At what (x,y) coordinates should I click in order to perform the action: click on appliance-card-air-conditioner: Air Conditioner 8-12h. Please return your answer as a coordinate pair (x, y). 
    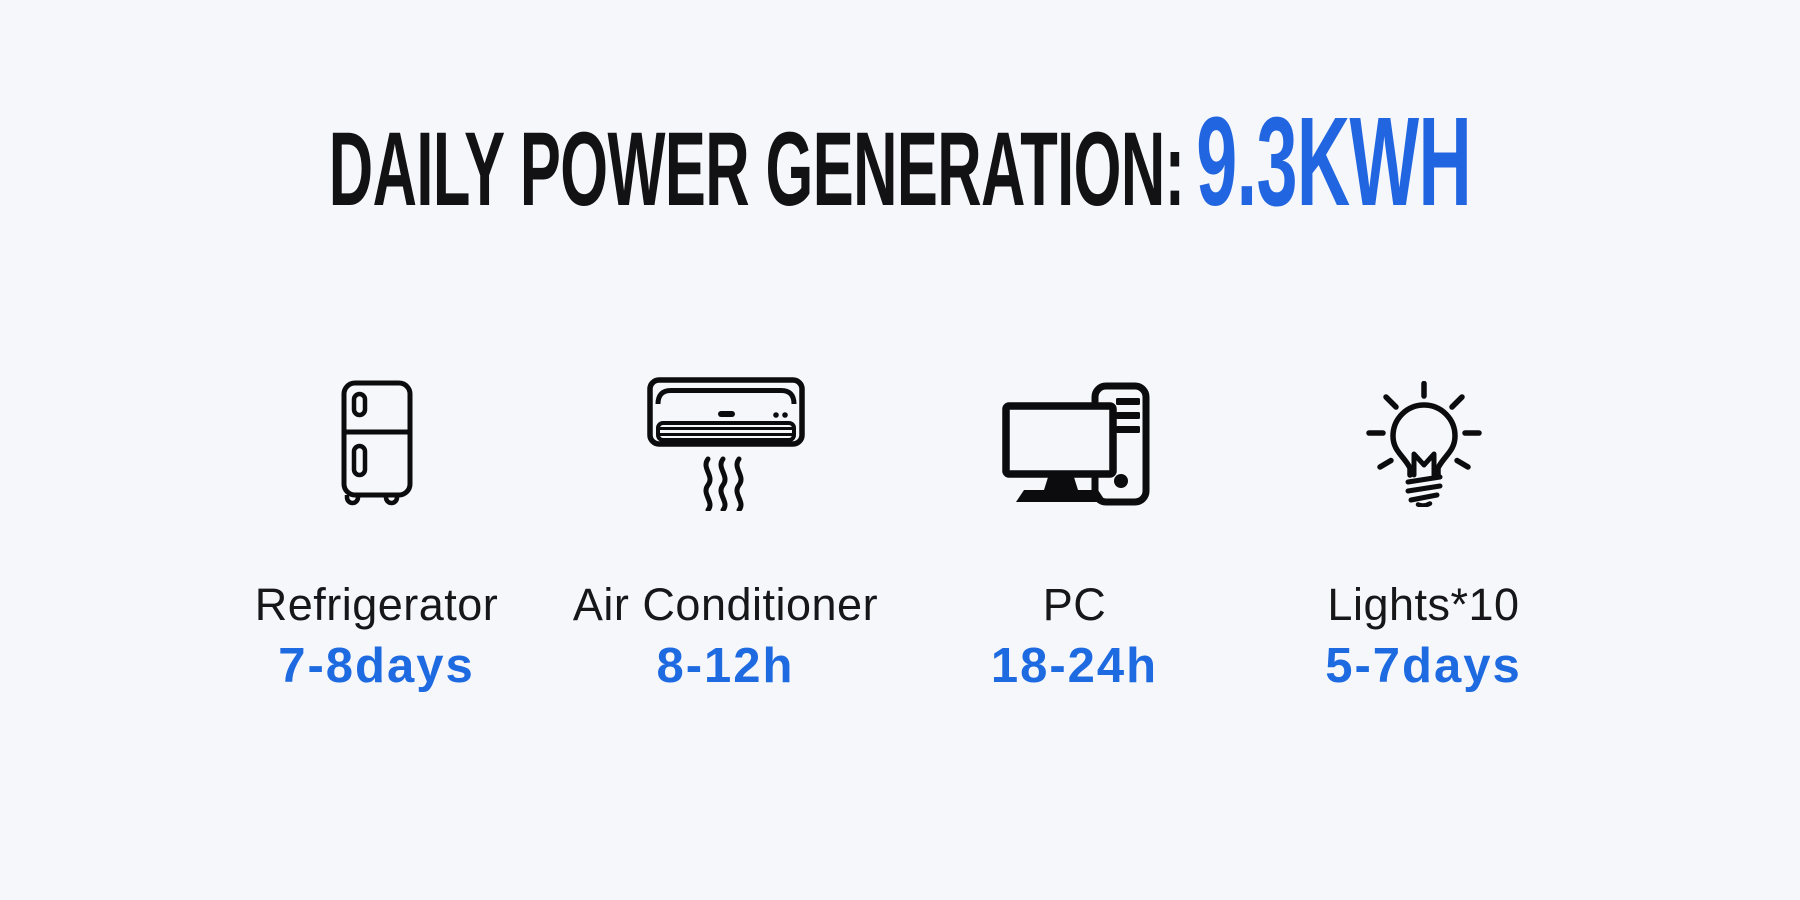
    Looking at the image, I should click on (725, 534).